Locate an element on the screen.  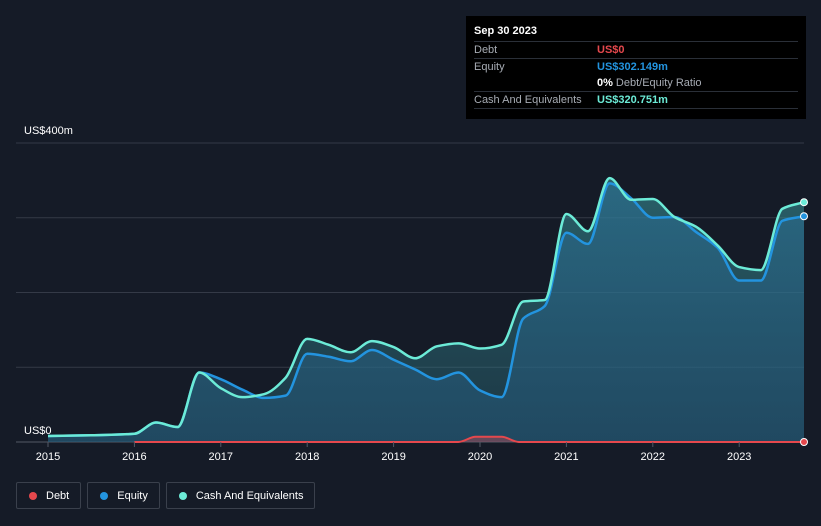
tooltip-ratio-row: 0% Debt/Equity Ratio is located at coordinates (636, 83).